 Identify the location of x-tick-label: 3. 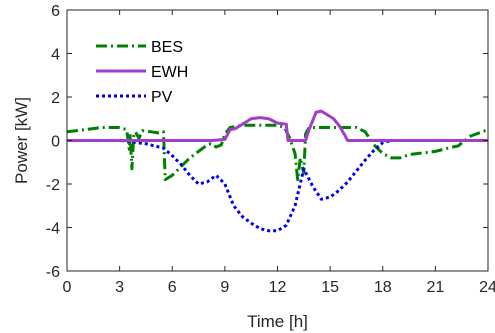
(119, 287).